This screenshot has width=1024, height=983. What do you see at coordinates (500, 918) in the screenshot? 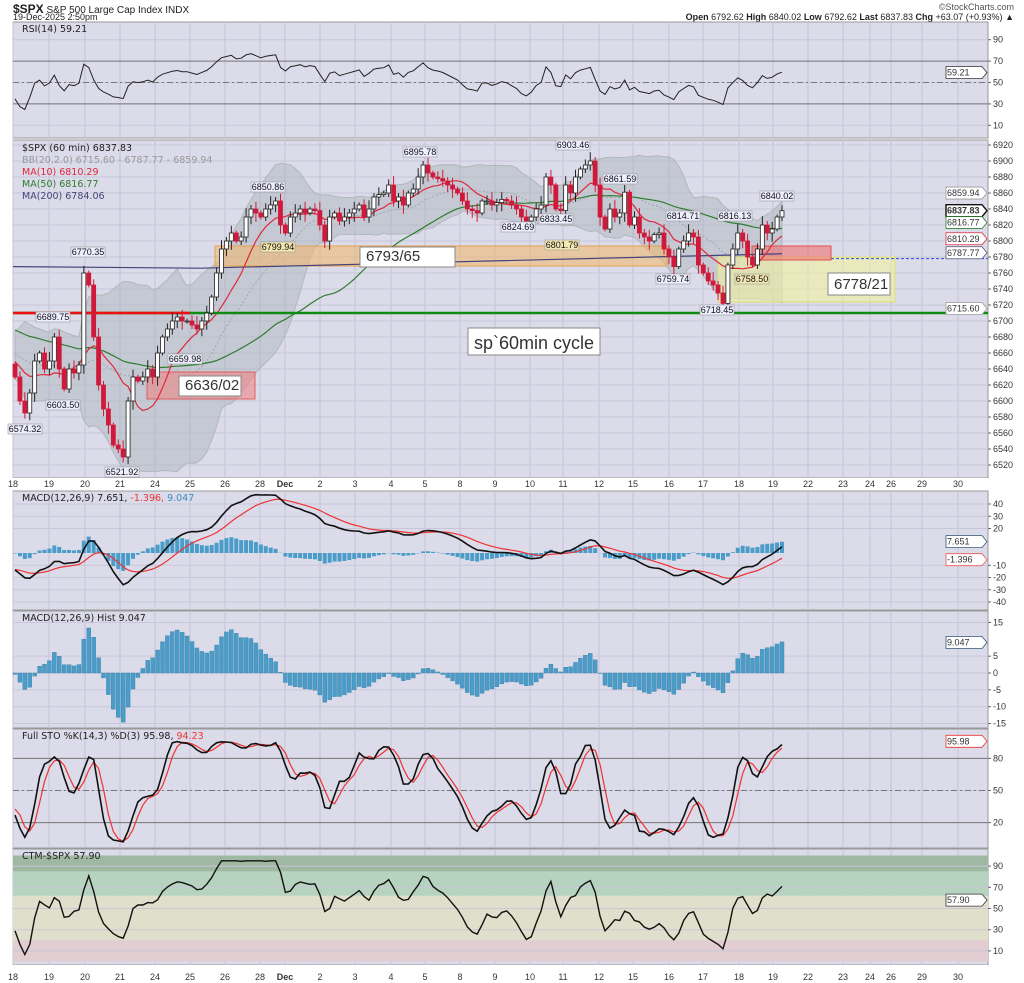
I see `ctm-zone-band` at bounding box center [500, 918].